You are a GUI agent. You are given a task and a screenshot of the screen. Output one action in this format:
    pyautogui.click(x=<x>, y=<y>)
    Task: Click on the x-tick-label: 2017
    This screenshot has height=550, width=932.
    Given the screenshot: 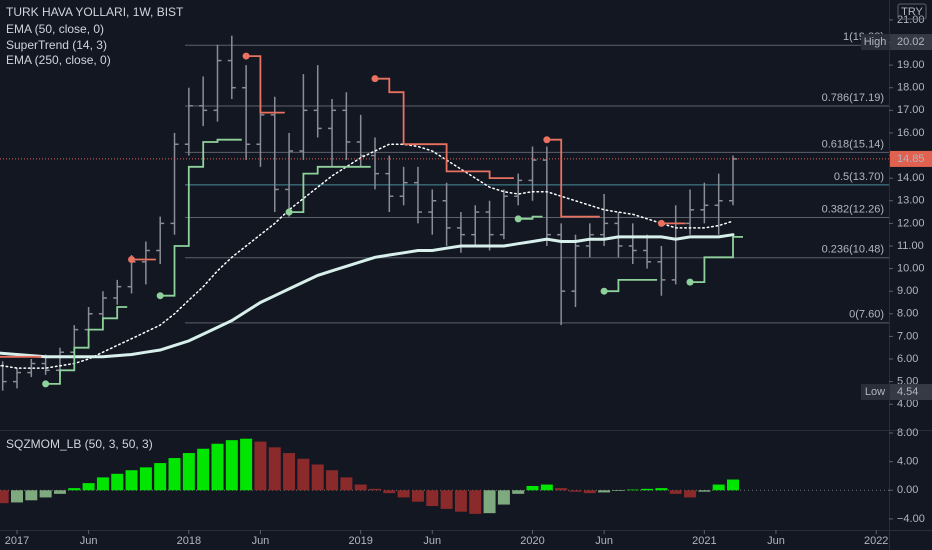 What is the action you would take?
    pyautogui.click(x=17, y=541)
    